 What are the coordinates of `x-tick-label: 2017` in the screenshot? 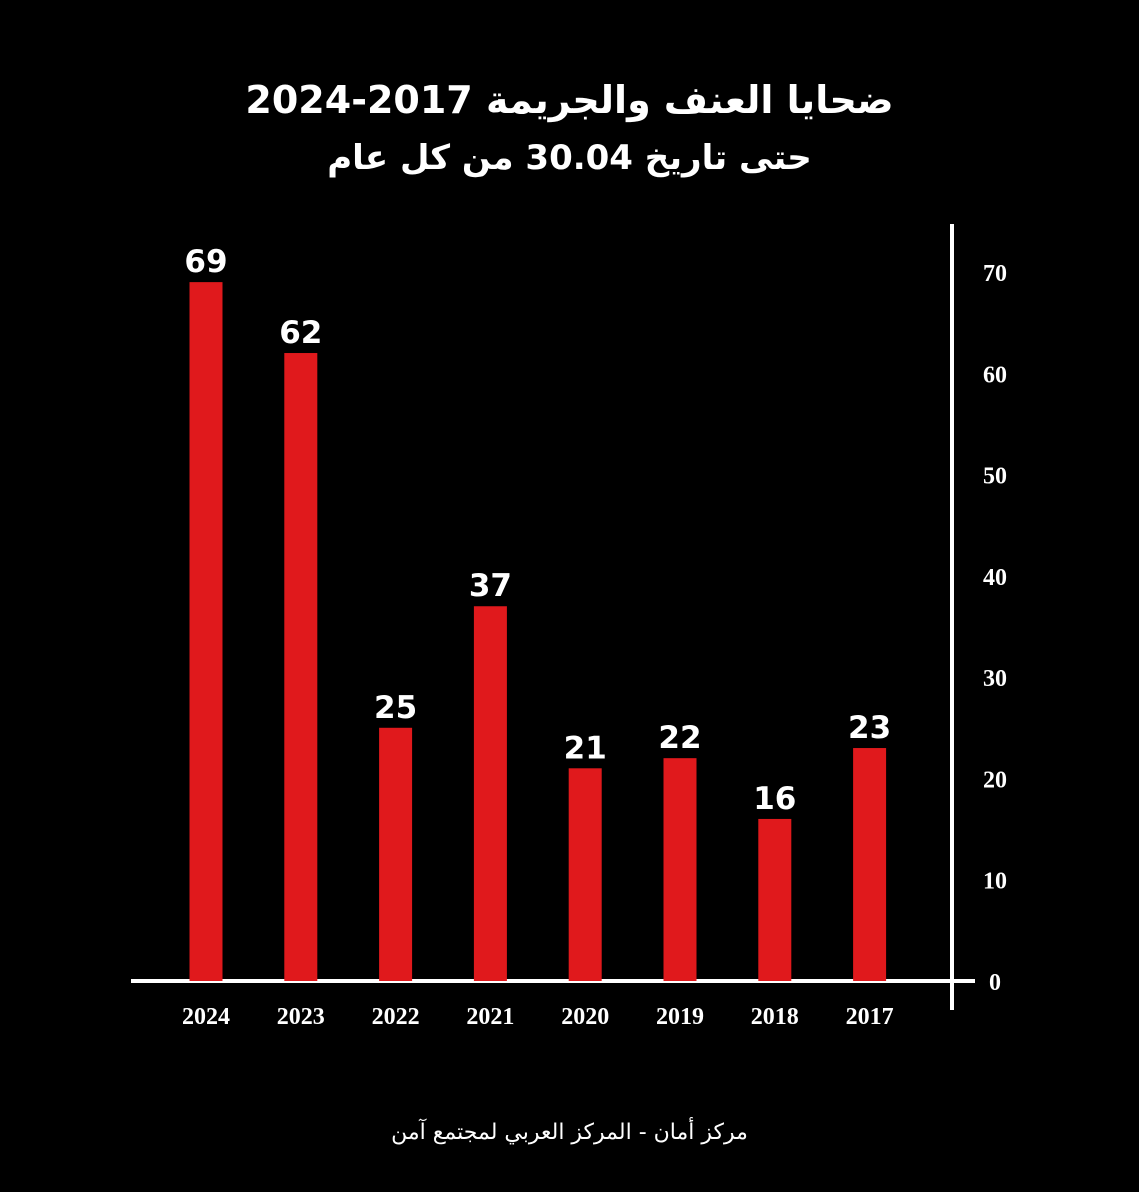 It's located at (870, 1017).